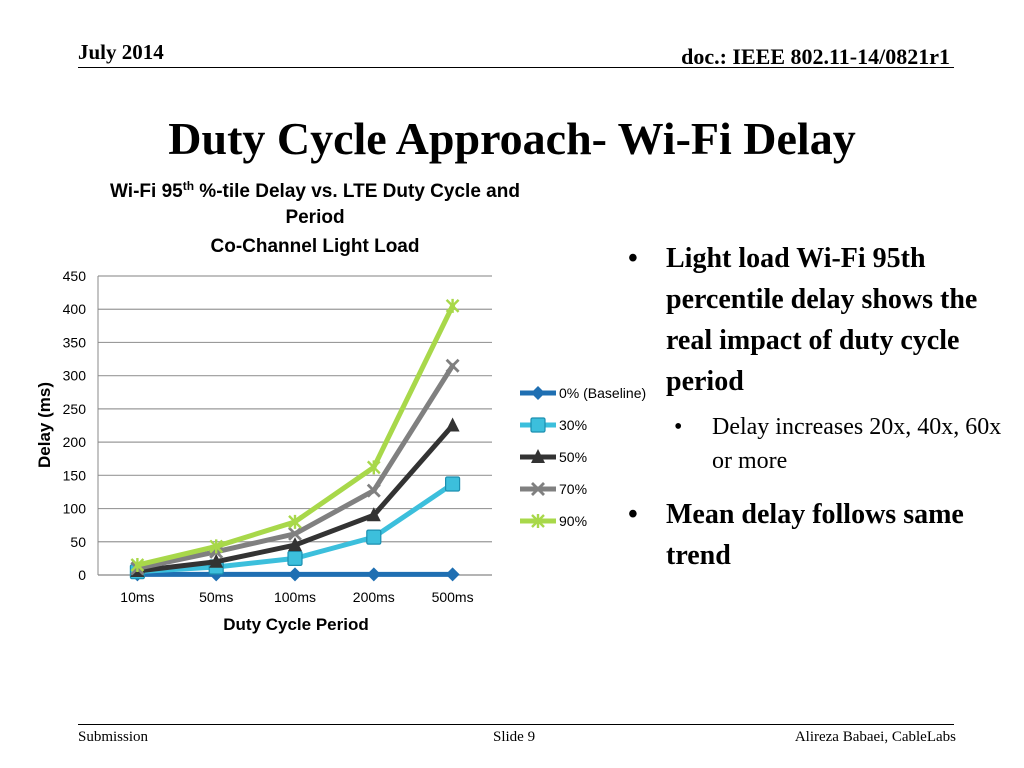 The width and height of the screenshot is (1024, 768). I want to click on legend-item: 0% (Baseline), so click(583, 393).